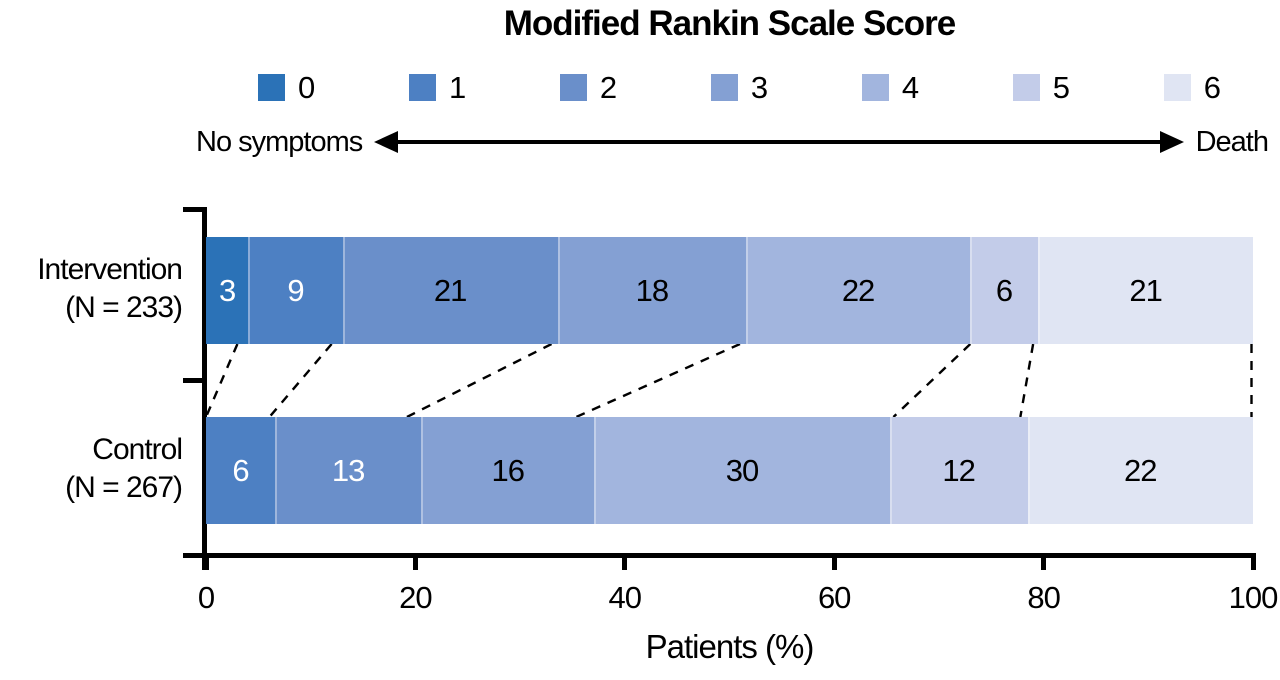 The image size is (1280, 680). What do you see at coordinates (306, 87) in the screenshot?
I see `legend-label: 0` at bounding box center [306, 87].